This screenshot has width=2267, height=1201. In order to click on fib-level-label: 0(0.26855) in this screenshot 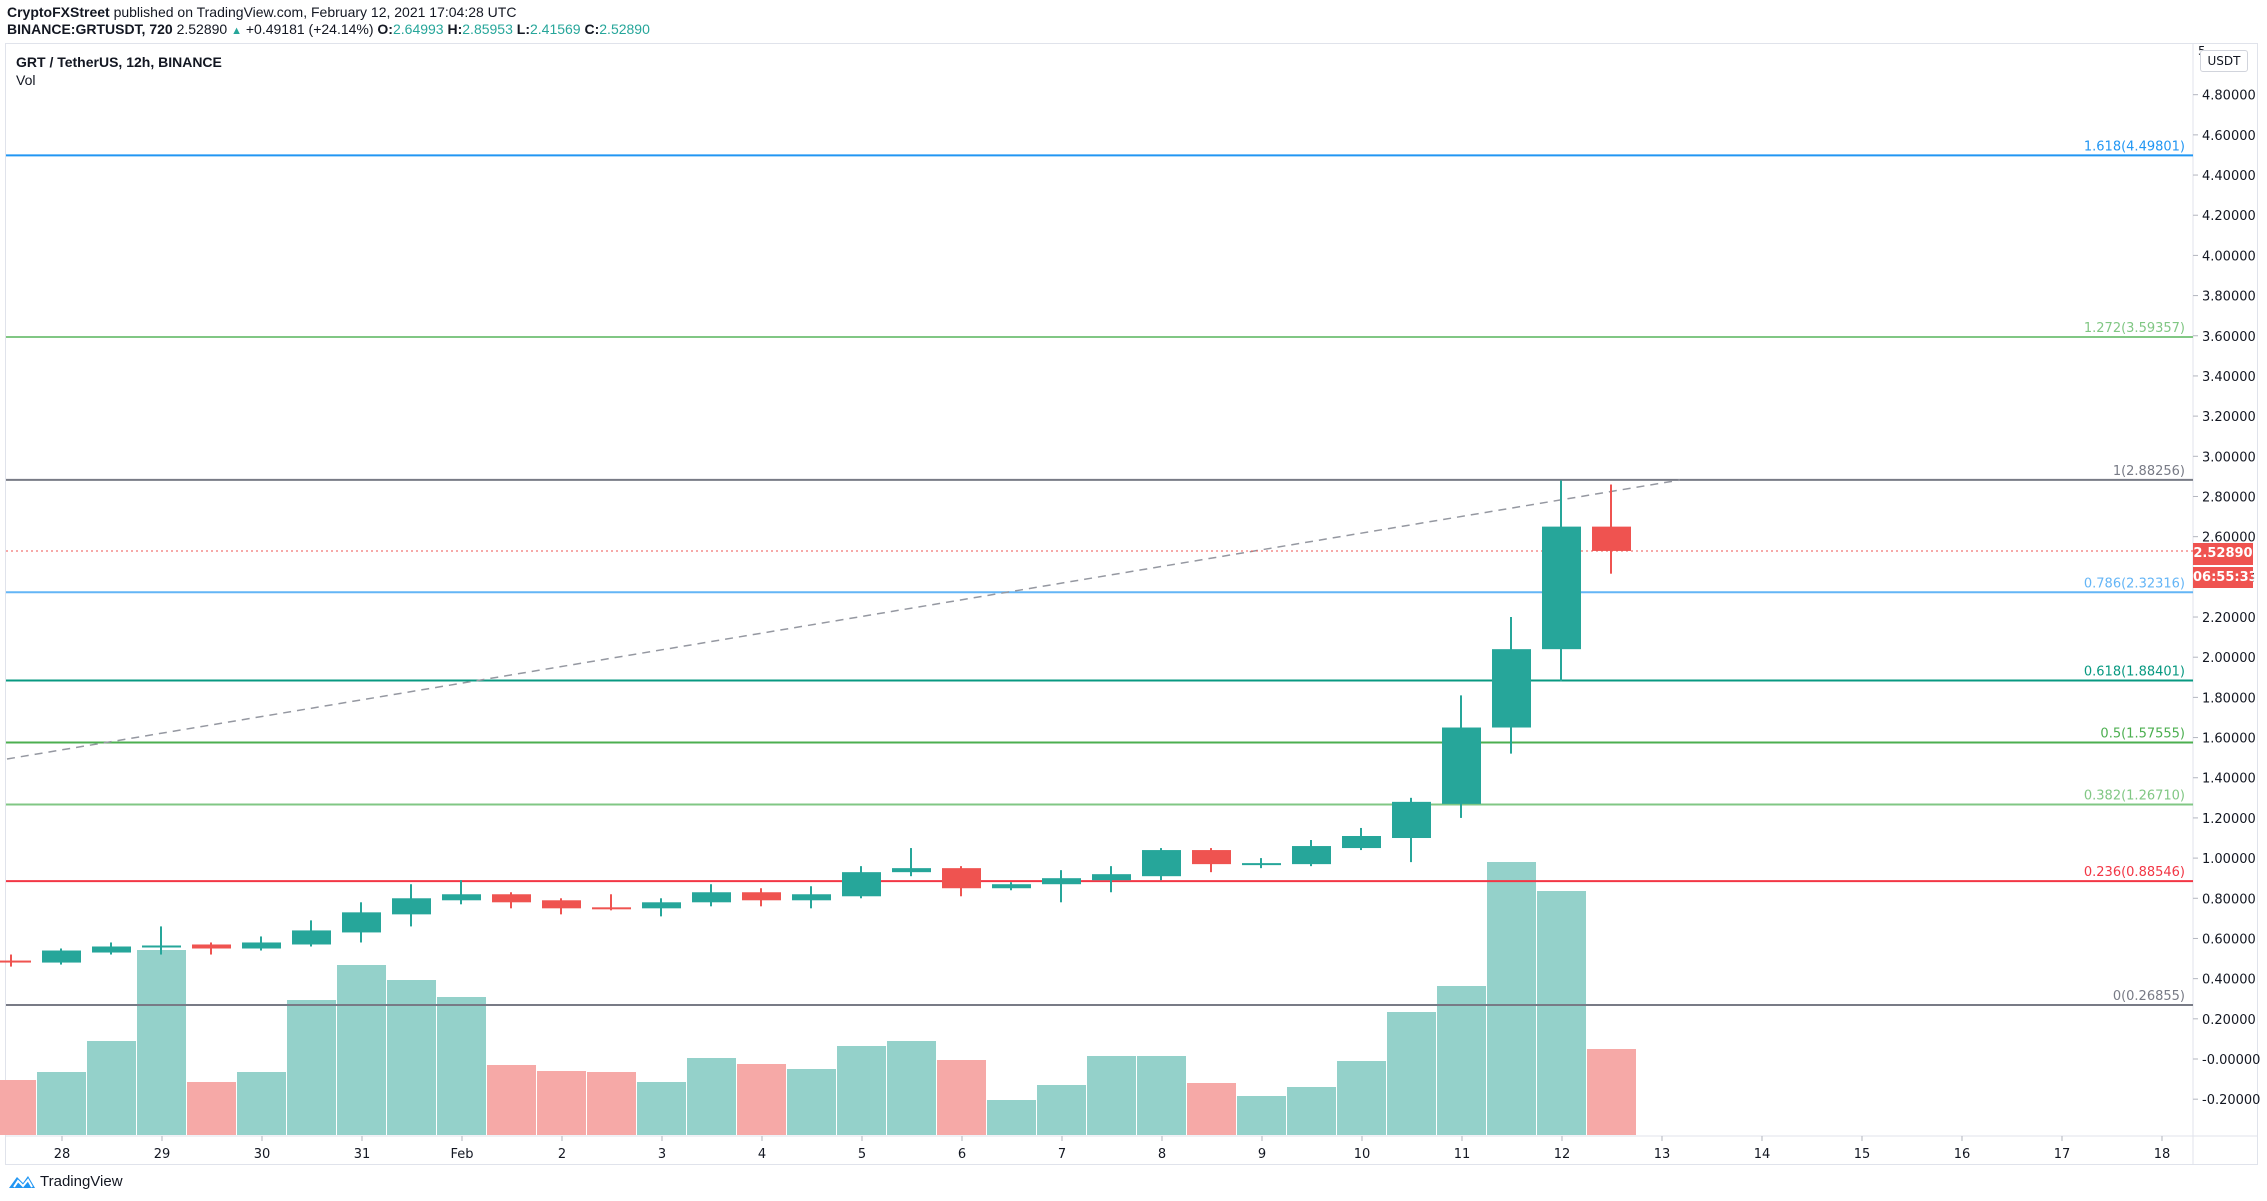, I will do `click(2149, 996)`.